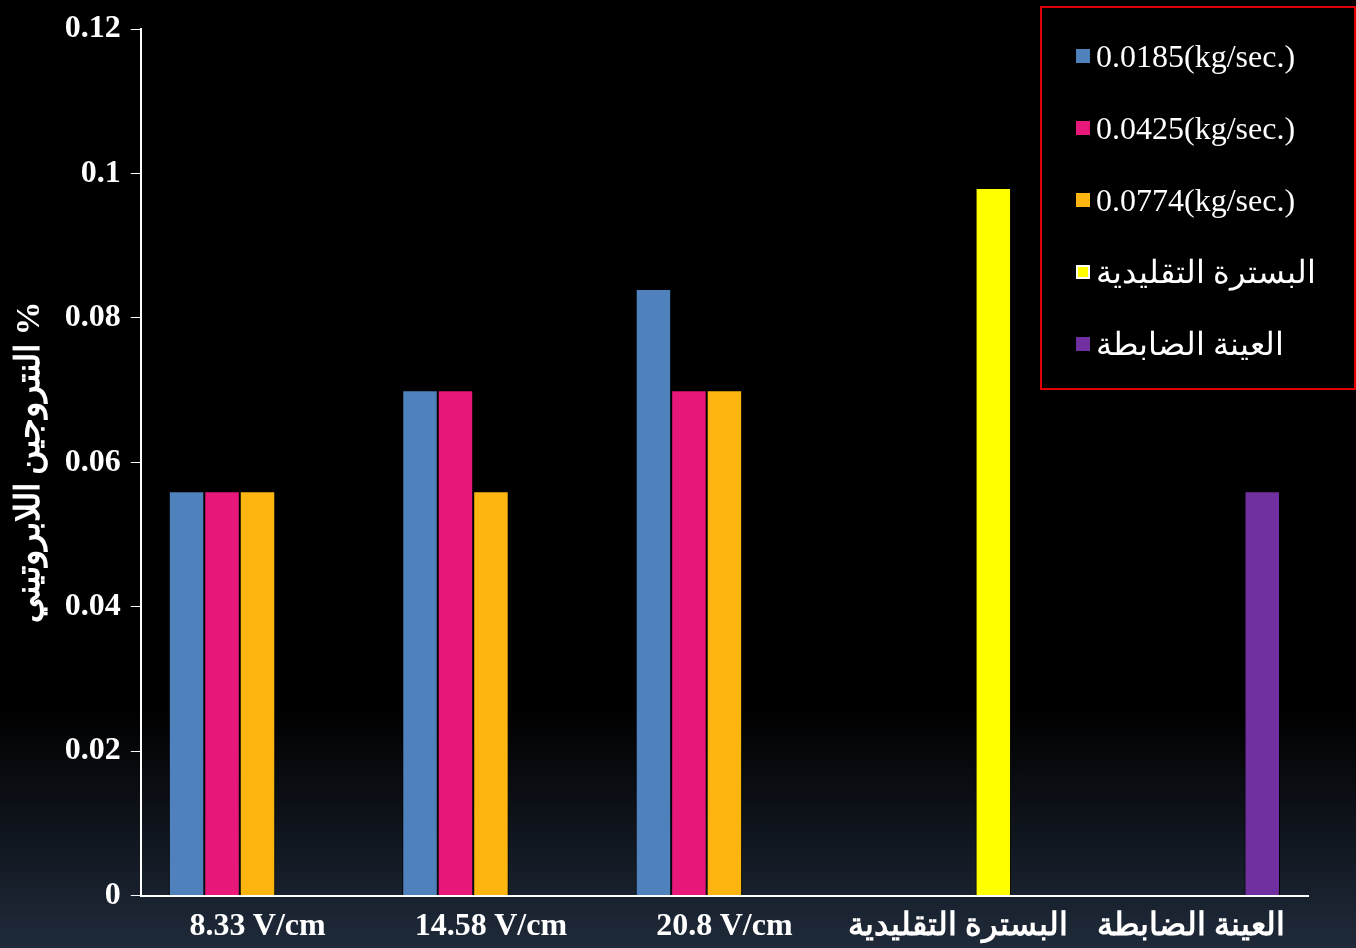 This screenshot has width=1356, height=948. I want to click on y-tick-label: 0.1, so click(100, 170).